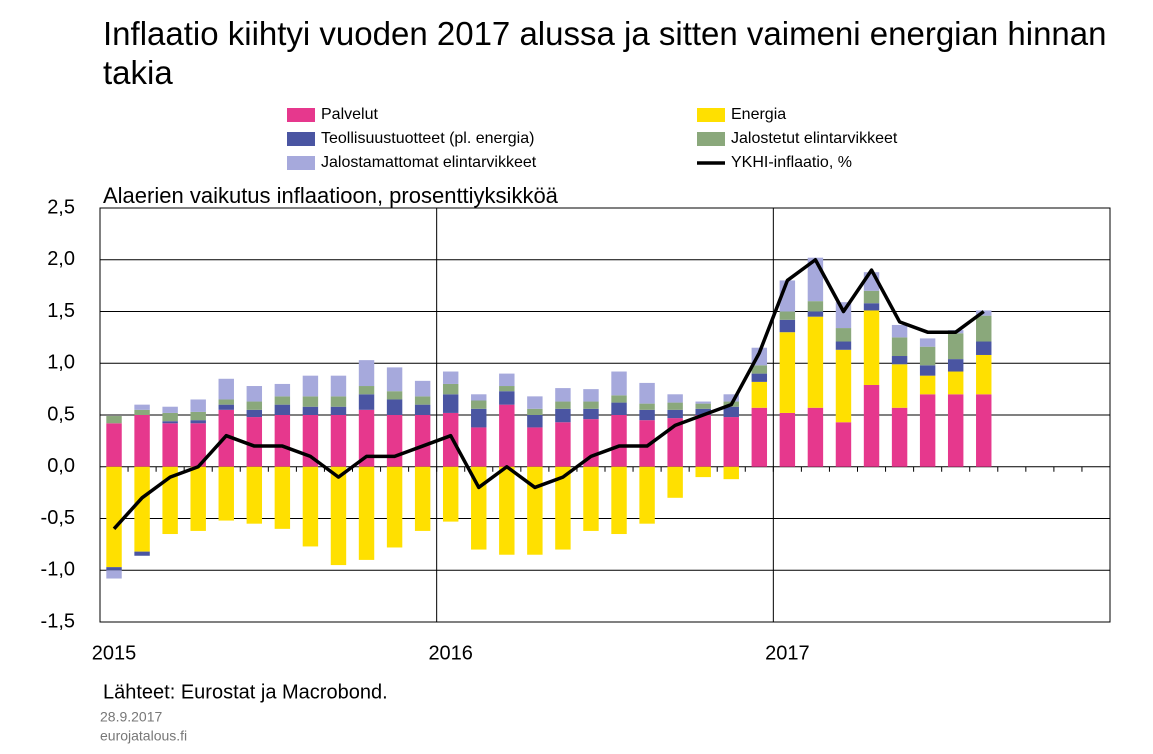 The width and height of the screenshot is (1153, 754). Describe the element at coordinates (61, 207) in the screenshot. I see `y-tick-label: 2,5` at that location.